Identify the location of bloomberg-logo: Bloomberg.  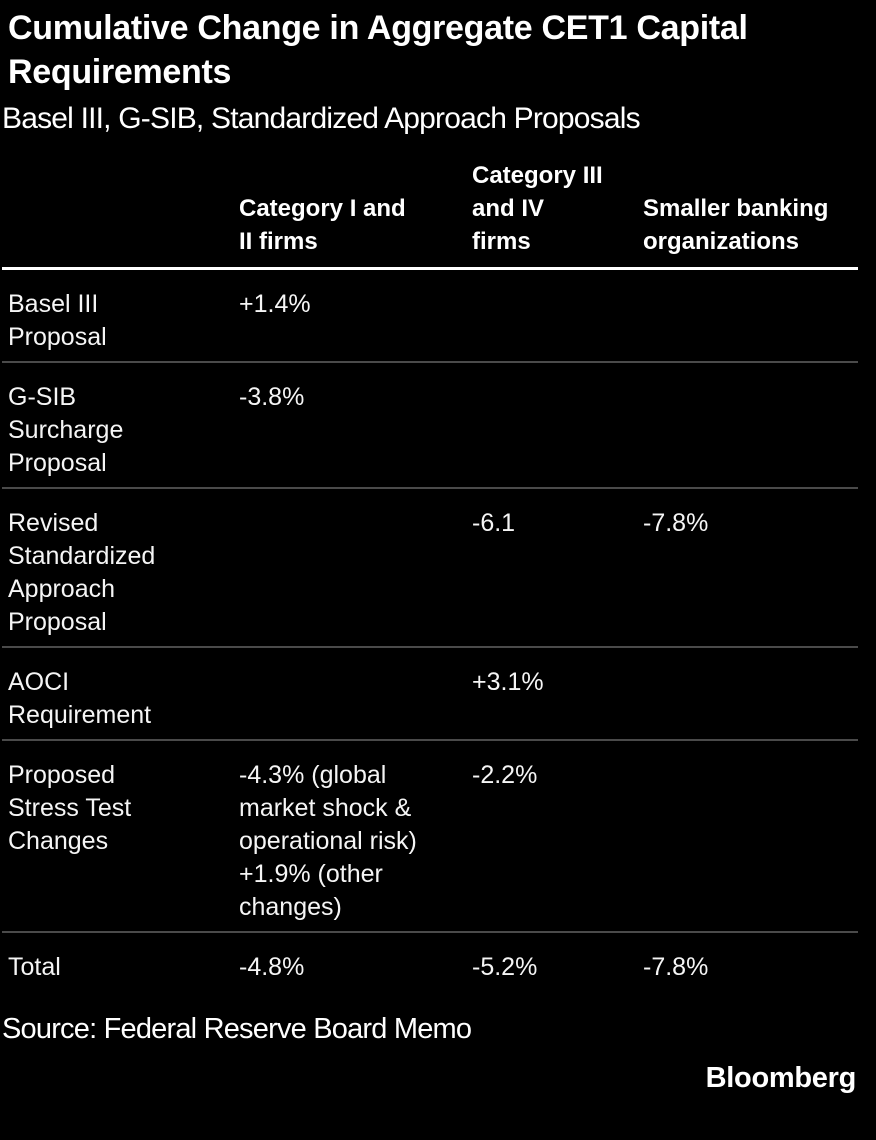
(781, 1078).